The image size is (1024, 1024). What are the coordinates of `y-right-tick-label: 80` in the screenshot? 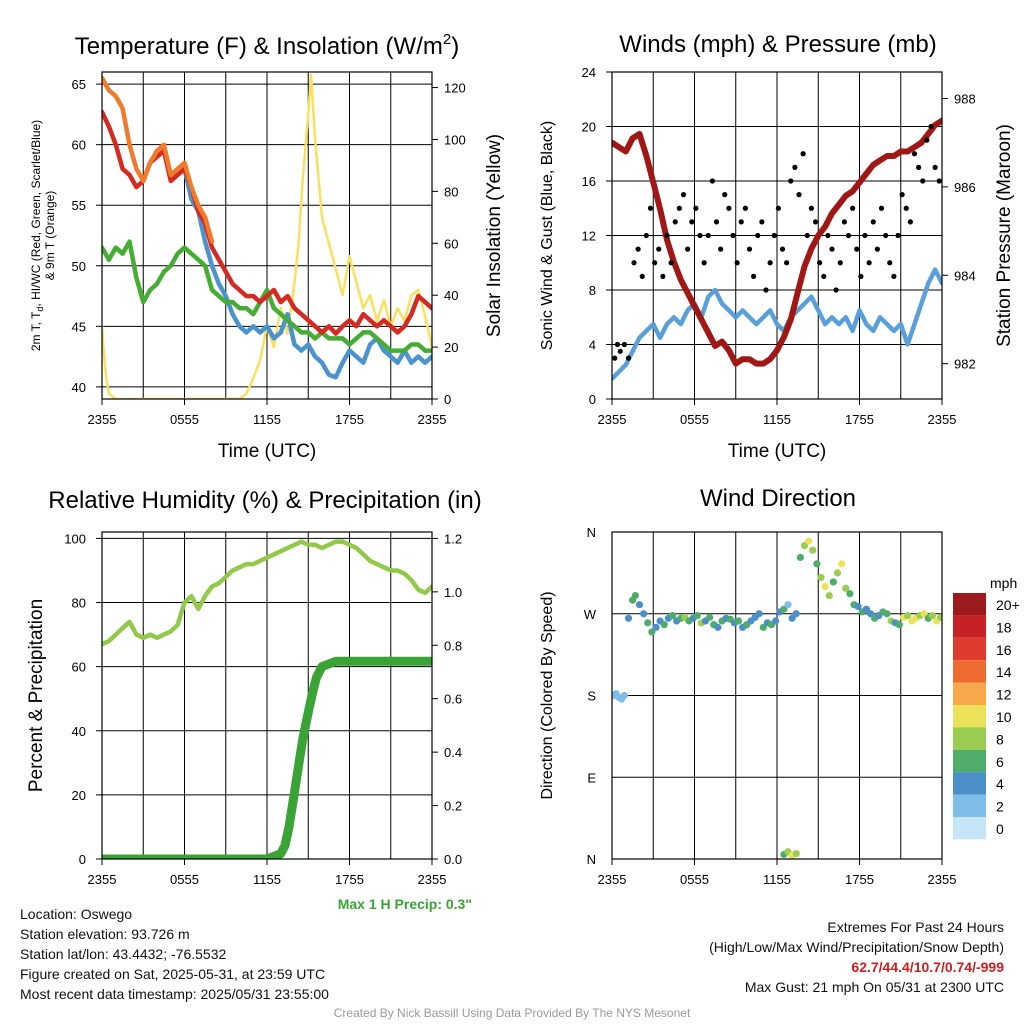 It's located at (451, 191).